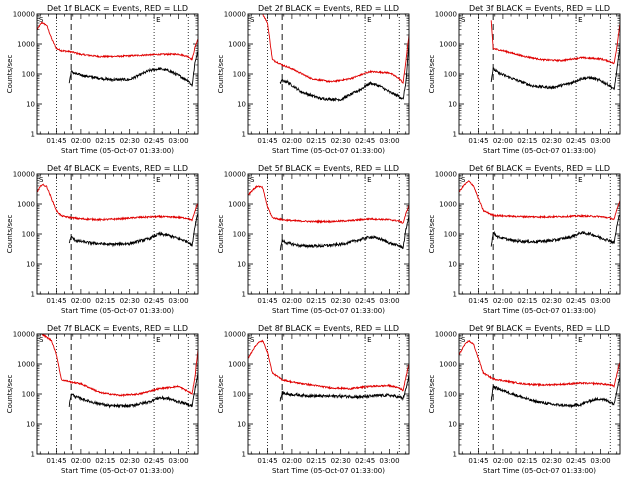 Image resolution: width=640 pixels, height=480 pixels. What do you see at coordinates (328, 8) in the screenshot?
I see `chart-title: Det 2f BLACK = Events, RED = LLD` at bounding box center [328, 8].